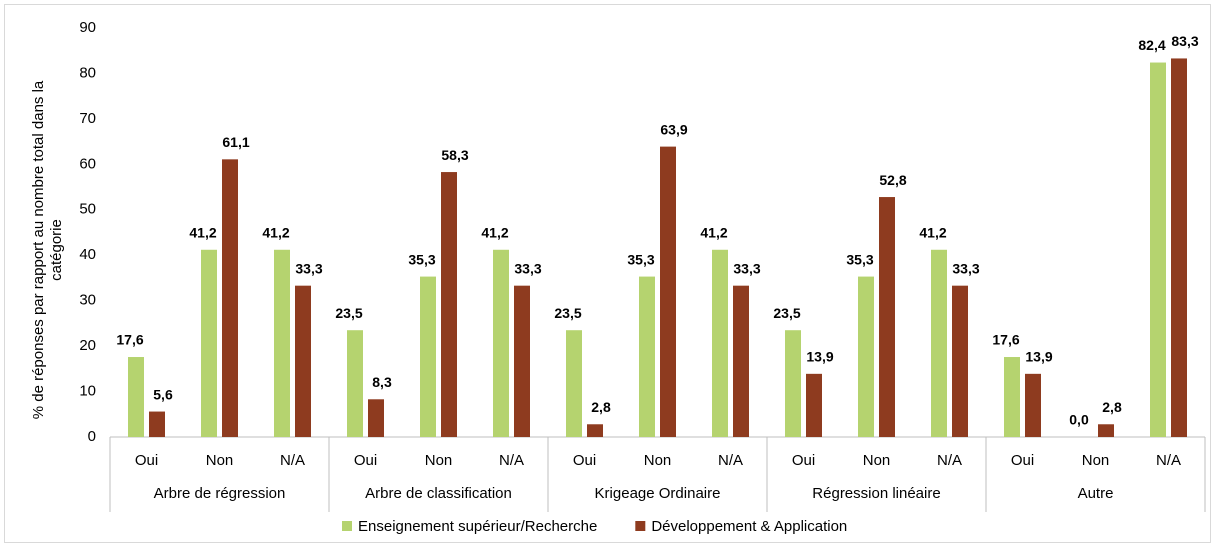  What do you see at coordinates (673, 129) in the screenshot?
I see `value-label: 63,9` at bounding box center [673, 129].